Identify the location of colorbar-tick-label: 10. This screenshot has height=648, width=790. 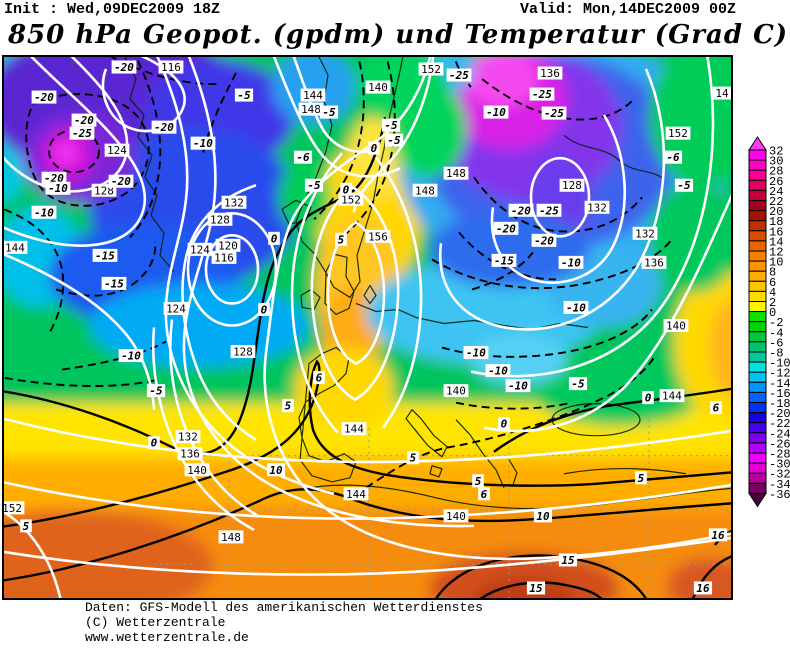
(776, 263).